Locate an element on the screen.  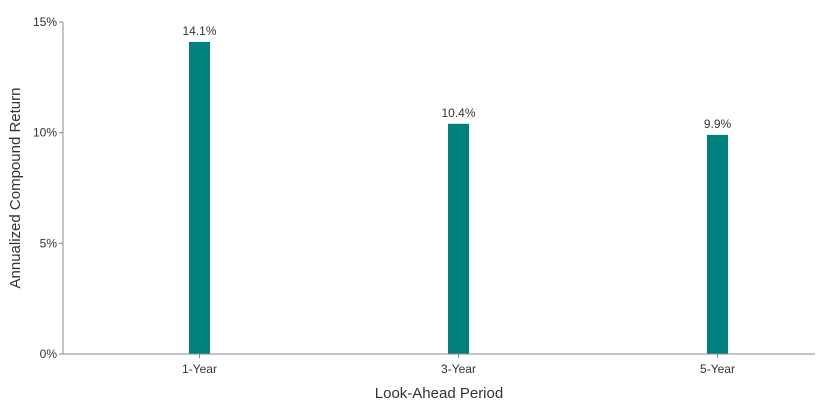
y-tick-label: 5% is located at coordinates (49, 243).